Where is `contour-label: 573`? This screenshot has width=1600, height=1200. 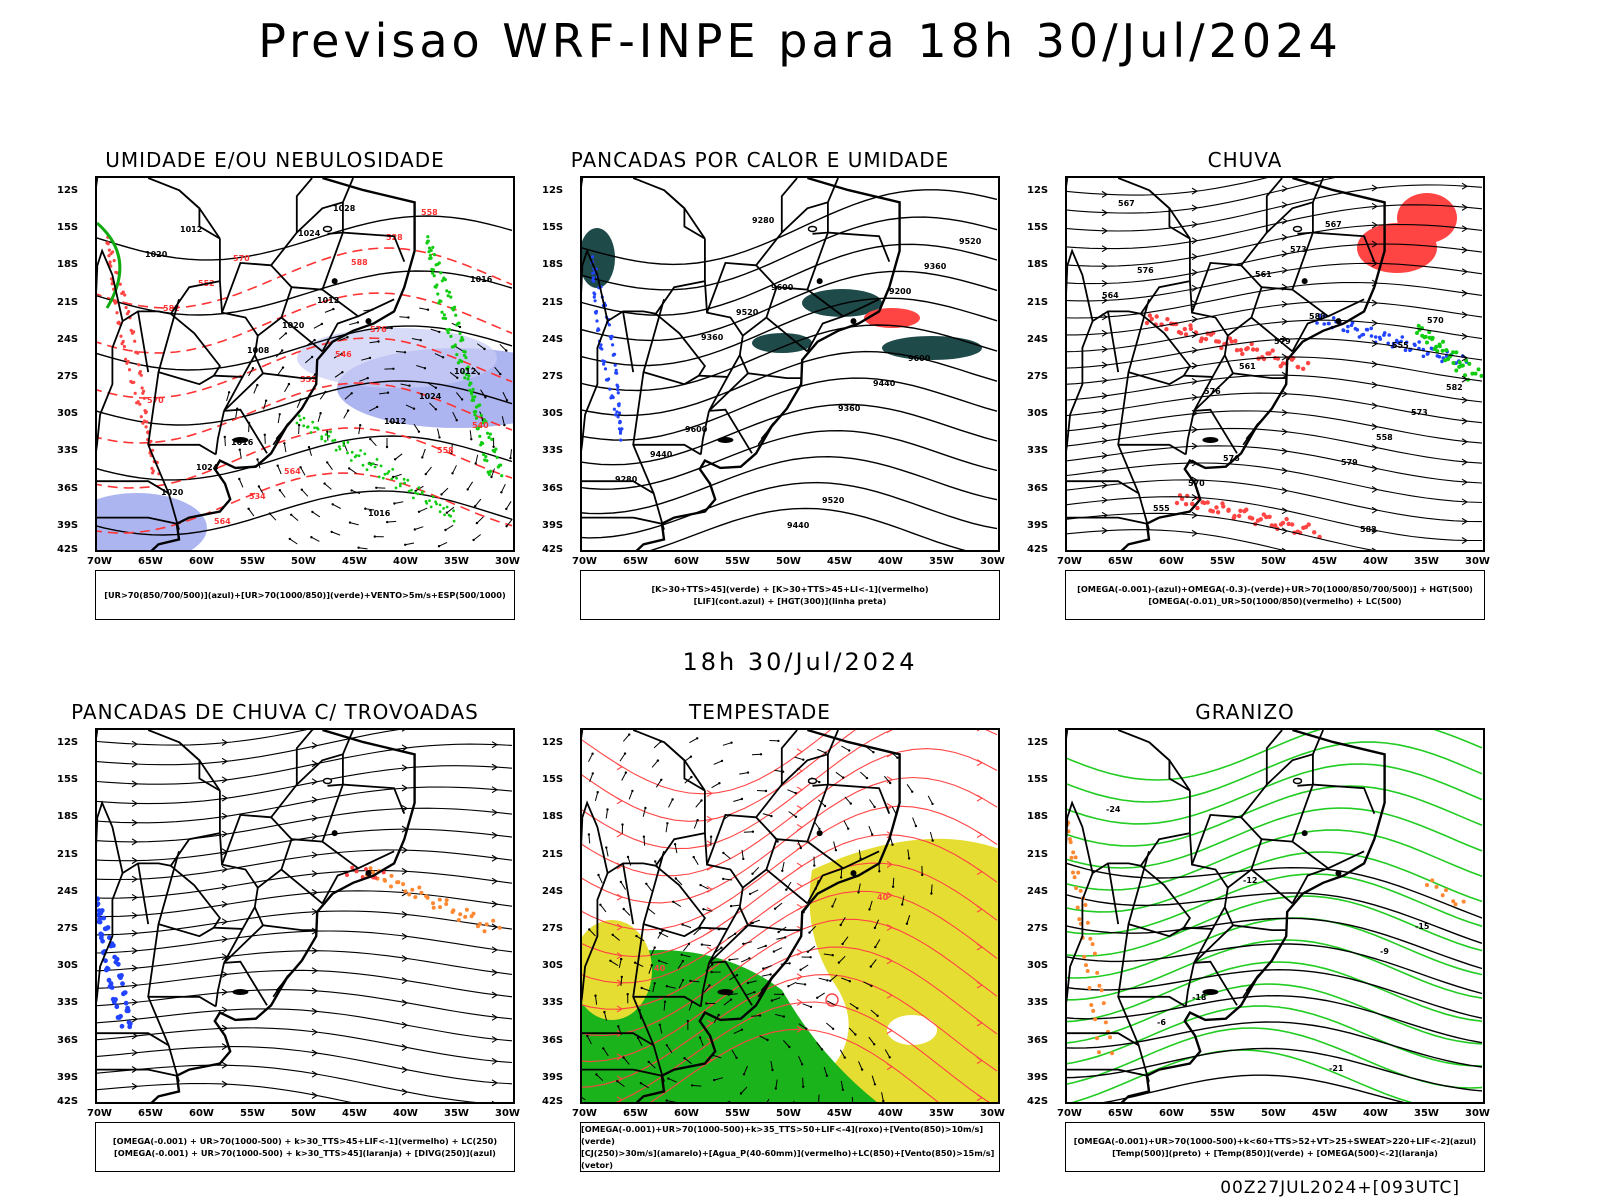
contour-label: 573 is located at coordinates (1298, 249).